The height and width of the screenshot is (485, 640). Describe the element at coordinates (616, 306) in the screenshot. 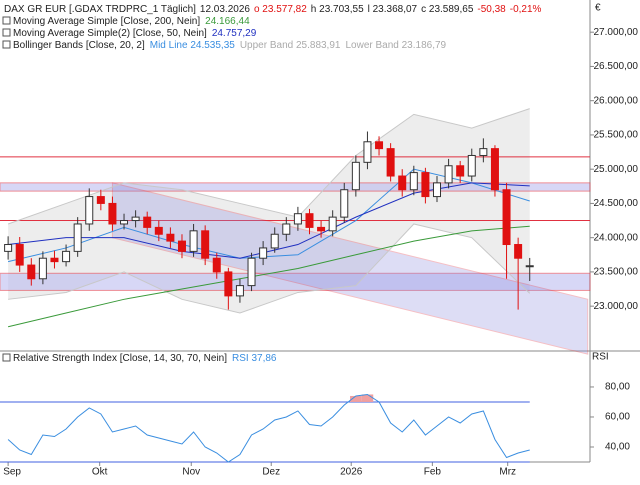

I see `y-tick-label: 23.000,00` at that location.